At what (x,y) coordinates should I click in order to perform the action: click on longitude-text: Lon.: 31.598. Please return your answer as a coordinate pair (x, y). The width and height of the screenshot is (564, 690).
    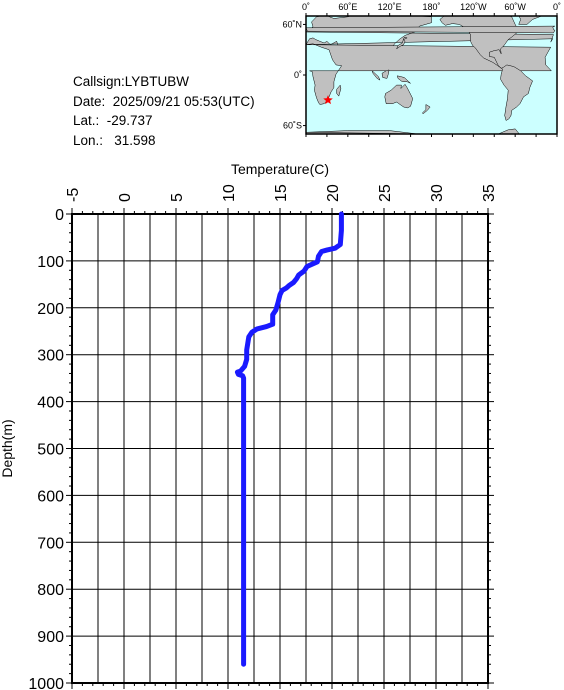
    Looking at the image, I should click on (114, 140).